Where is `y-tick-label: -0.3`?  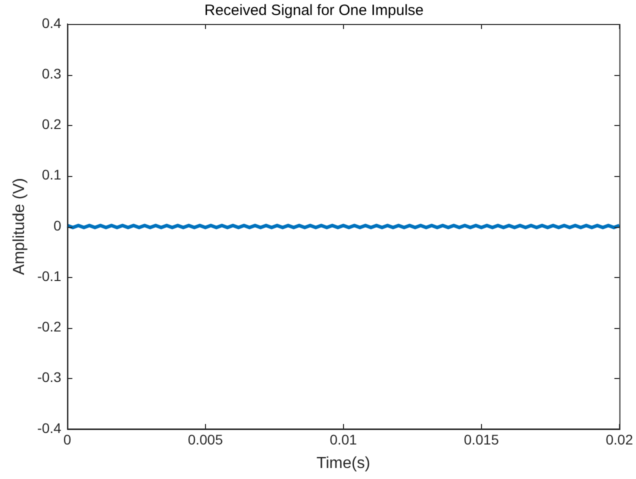 y-tick-label: -0.3 is located at coordinates (49, 377).